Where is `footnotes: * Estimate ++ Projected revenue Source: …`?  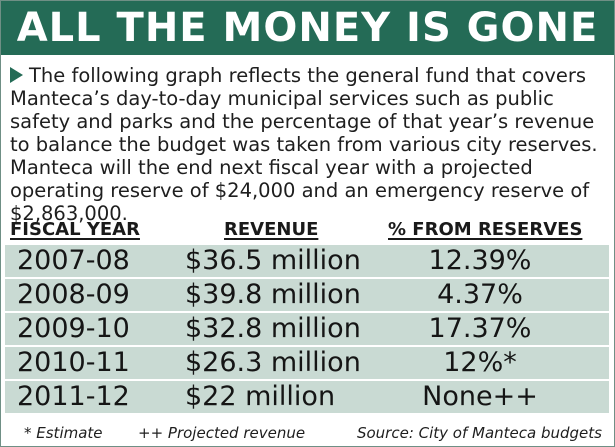 footnotes: * Estimate ++ Projected revenue Source: … is located at coordinates (310, 434).